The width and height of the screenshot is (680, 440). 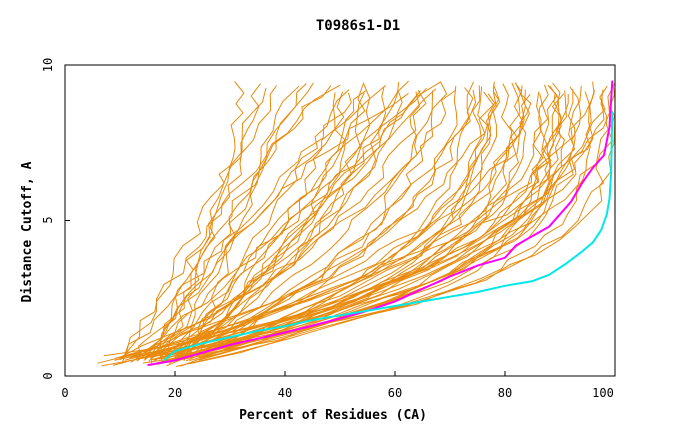 I want to click on x-tick-label-100: 100, so click(x=603, y=393).